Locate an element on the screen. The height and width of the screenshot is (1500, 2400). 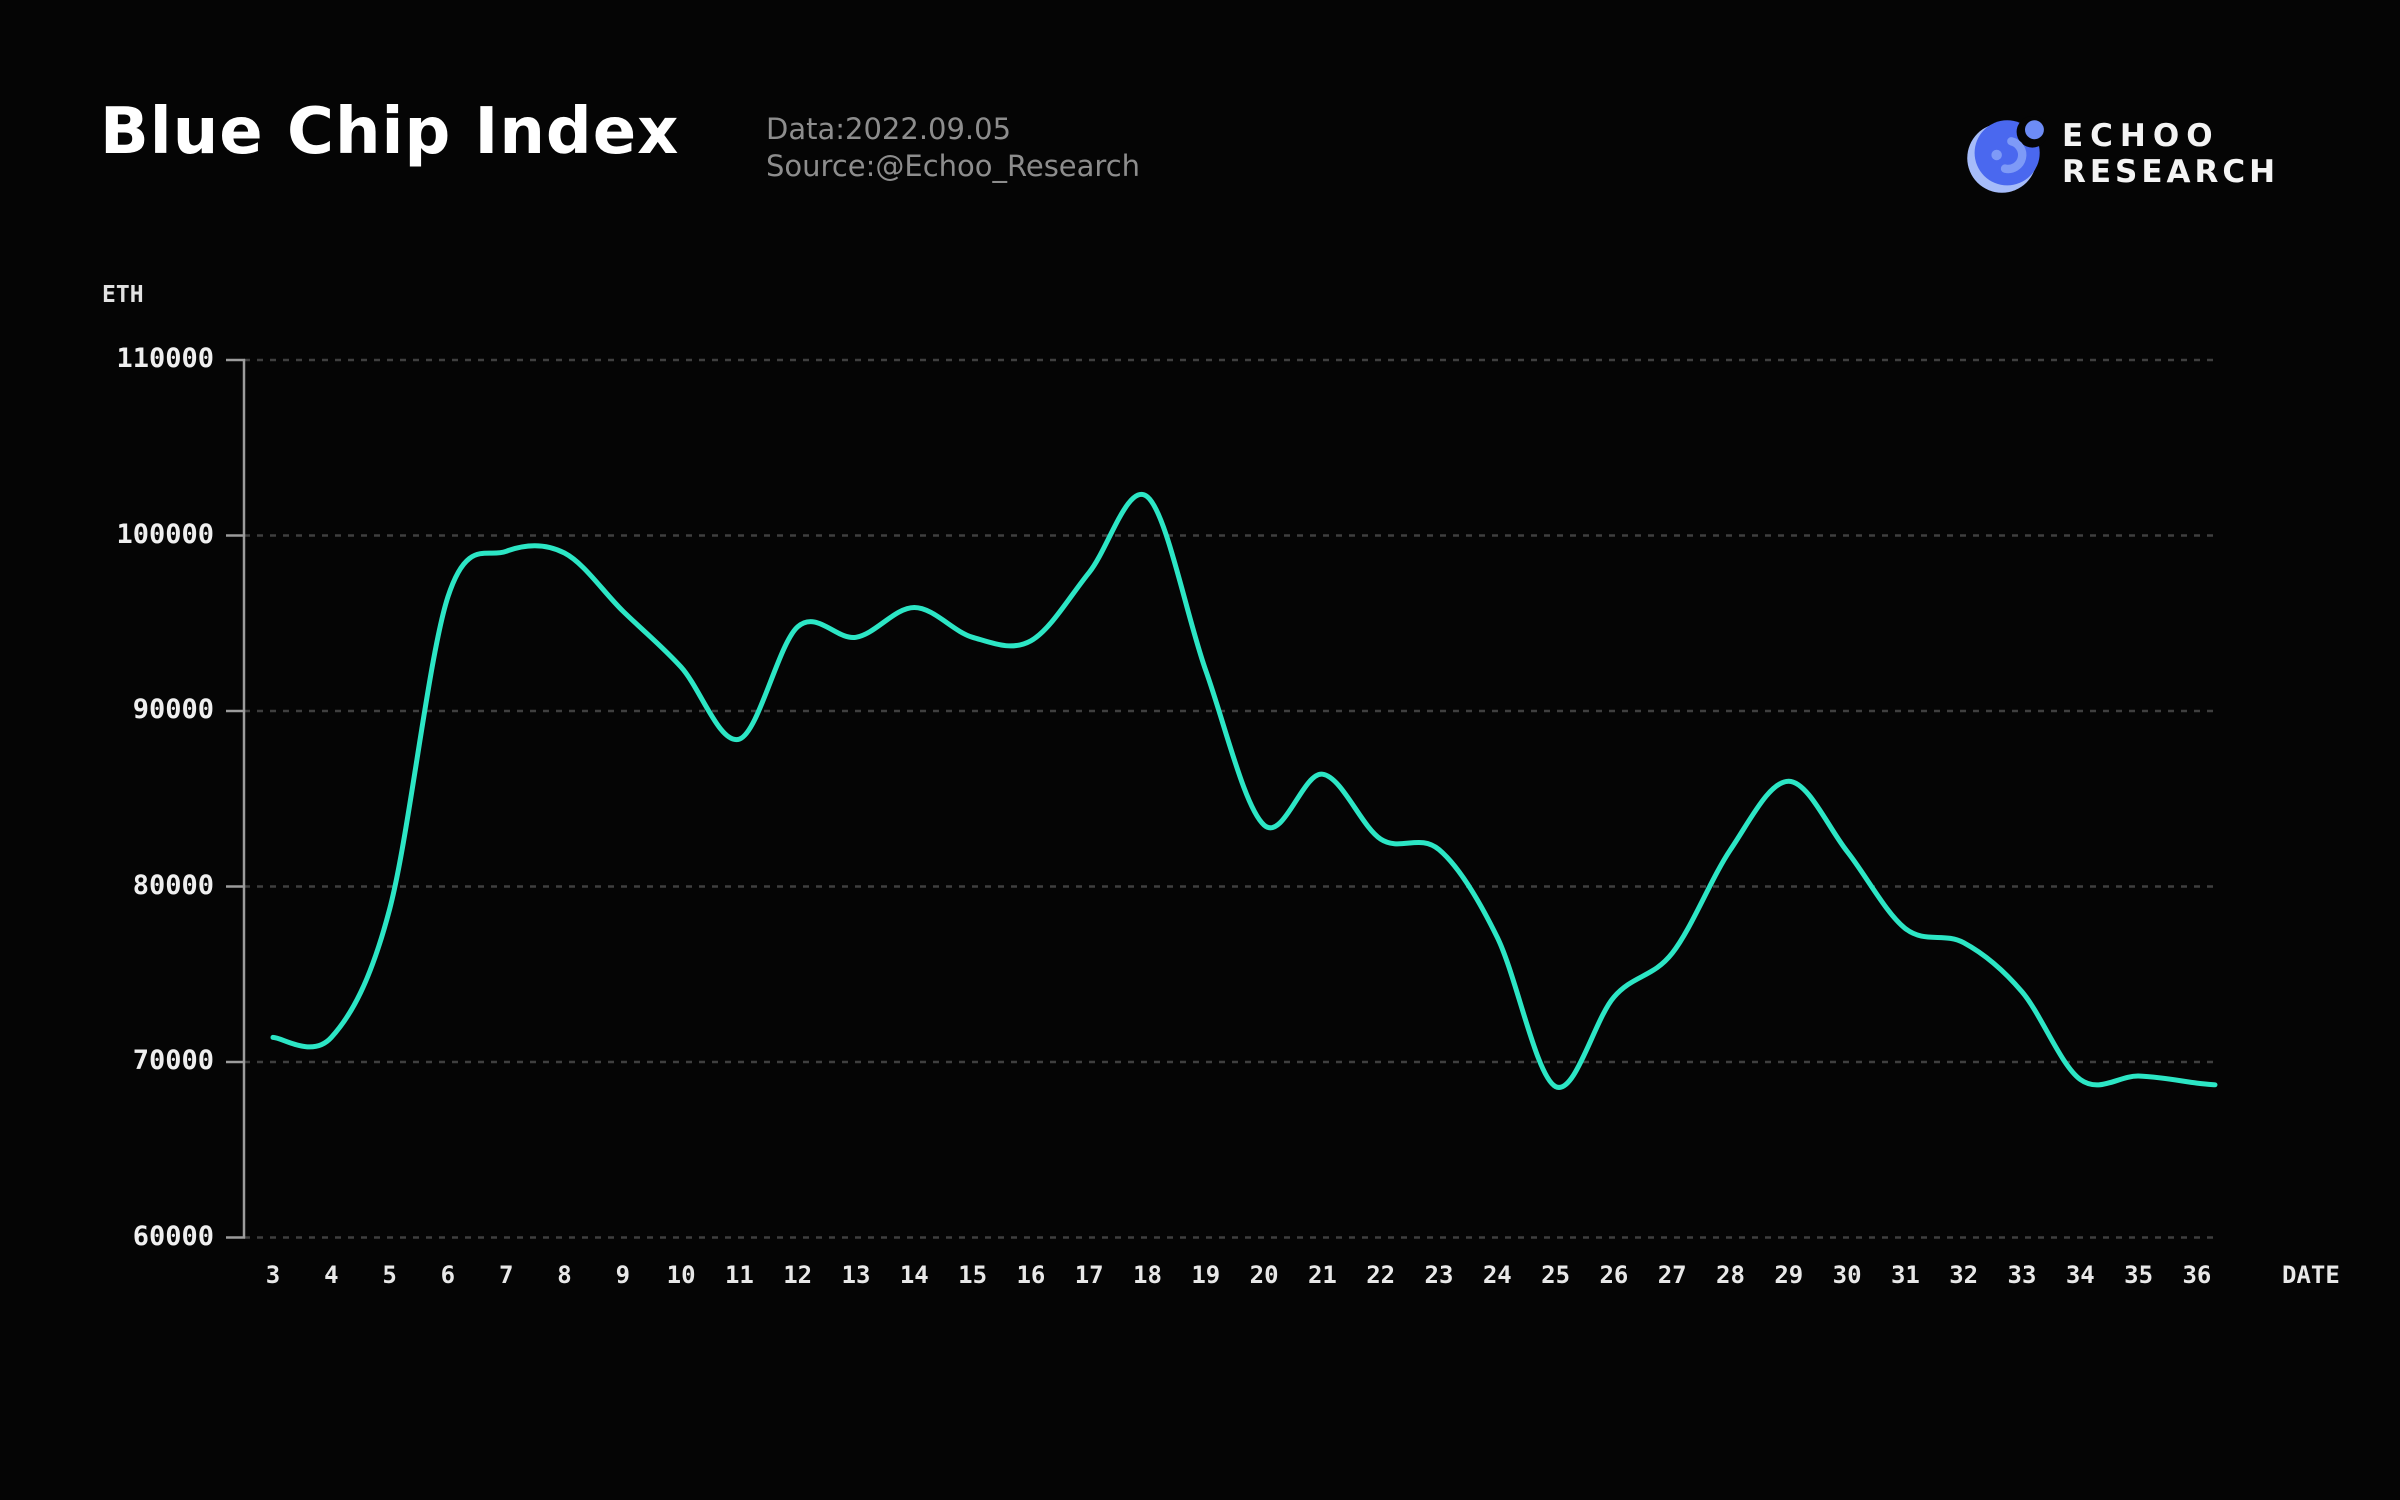
x-axis-label: 25 is located at coordinates (1556, 1275).